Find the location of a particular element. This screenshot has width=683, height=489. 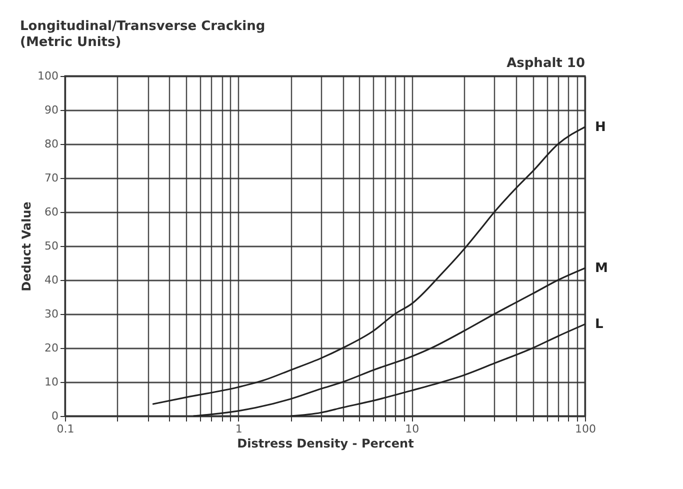

y-tick-label: 70 is located at coordinates (51, 178).